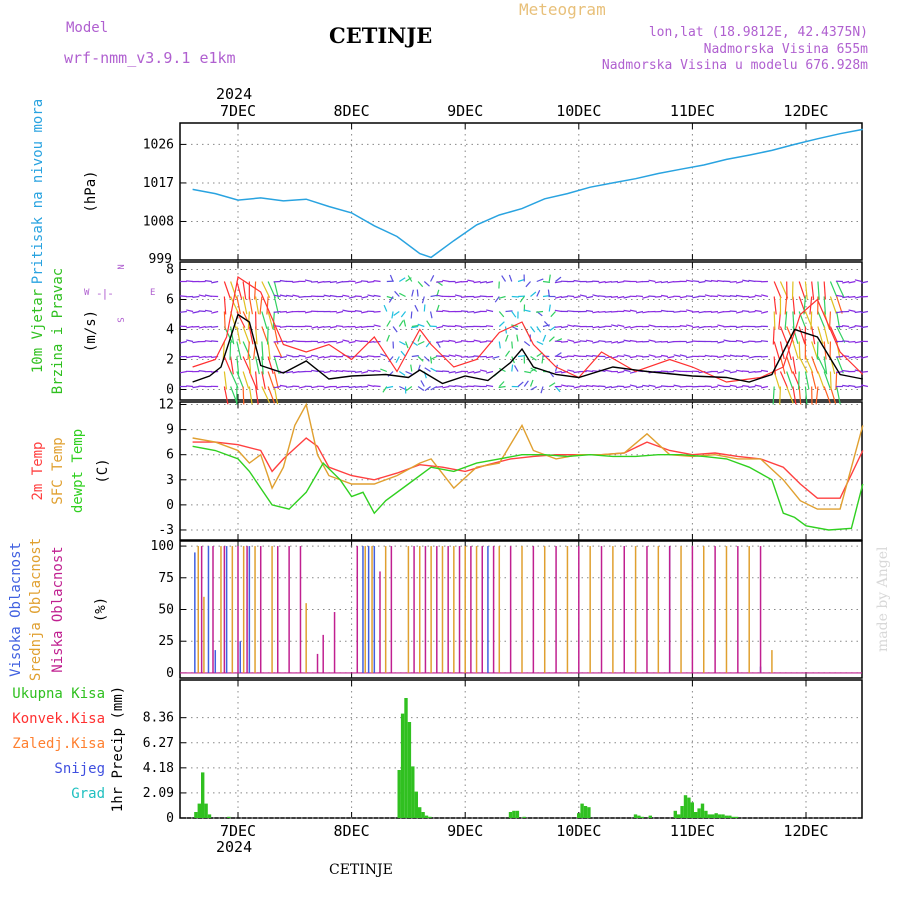  What do you see at coordinates (38, 331) in the screenshot?
I see `y-axis-label: 10m Vjetar` at bounding box center [38, 331].